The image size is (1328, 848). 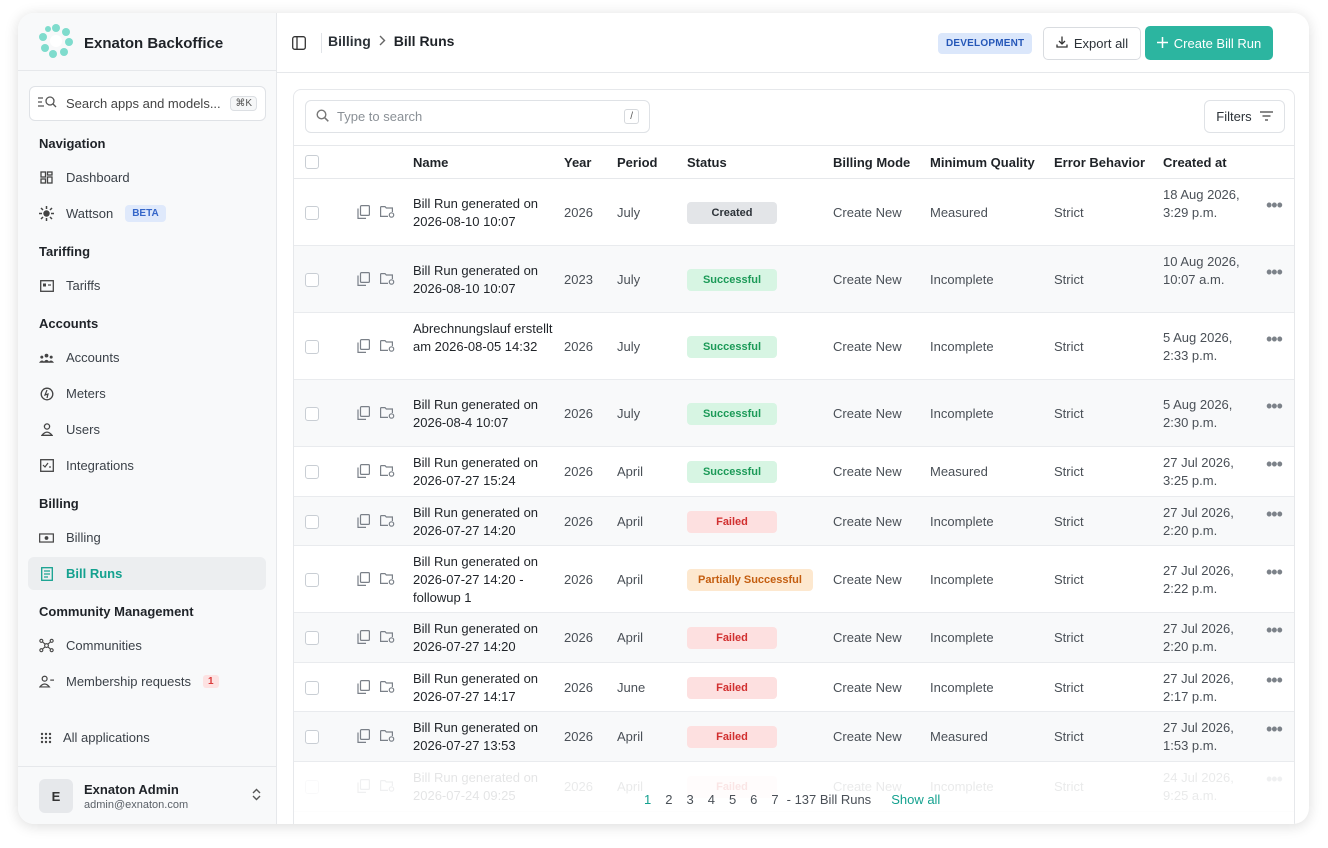 I want to click on column-header-minimum-quality: Minimum Quality, so click(x=982, y=162).